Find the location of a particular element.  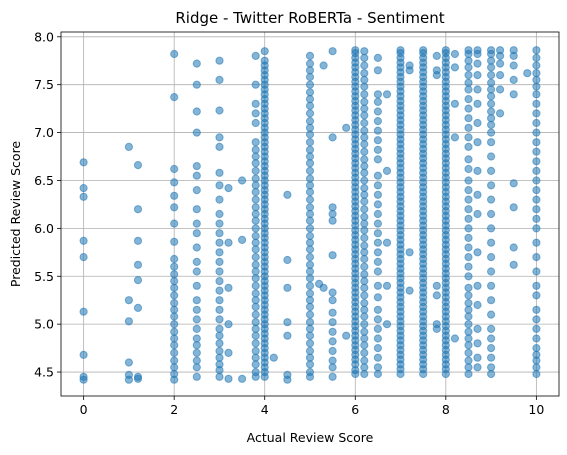

x-tick-label: 6 is located at coordinates (355, 409).